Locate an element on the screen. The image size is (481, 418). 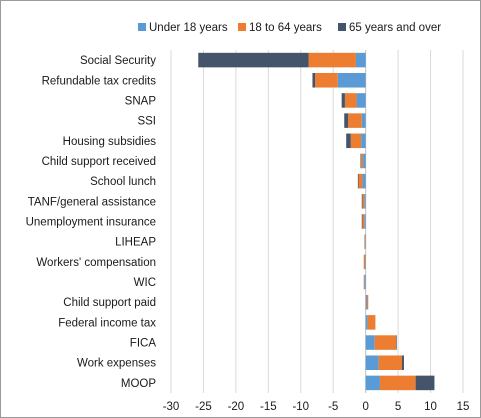
x-tick-label: -15 is located at coordinates (268, 407).